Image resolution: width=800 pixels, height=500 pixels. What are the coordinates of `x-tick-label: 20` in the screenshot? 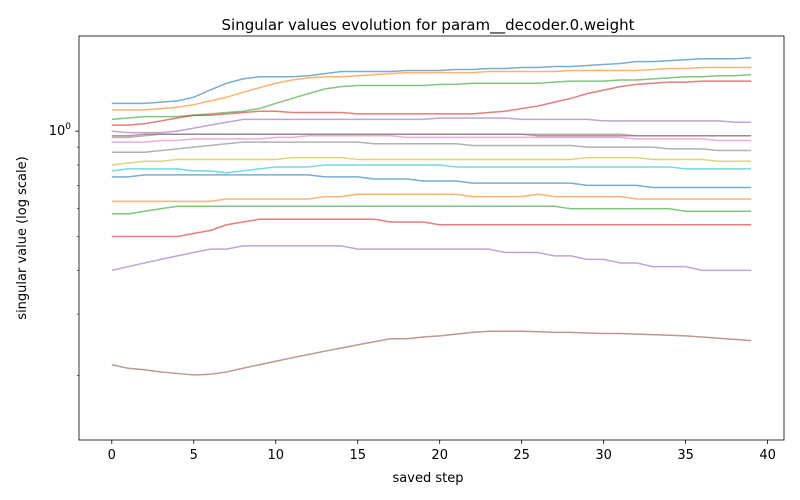 It's located at (439, 455).